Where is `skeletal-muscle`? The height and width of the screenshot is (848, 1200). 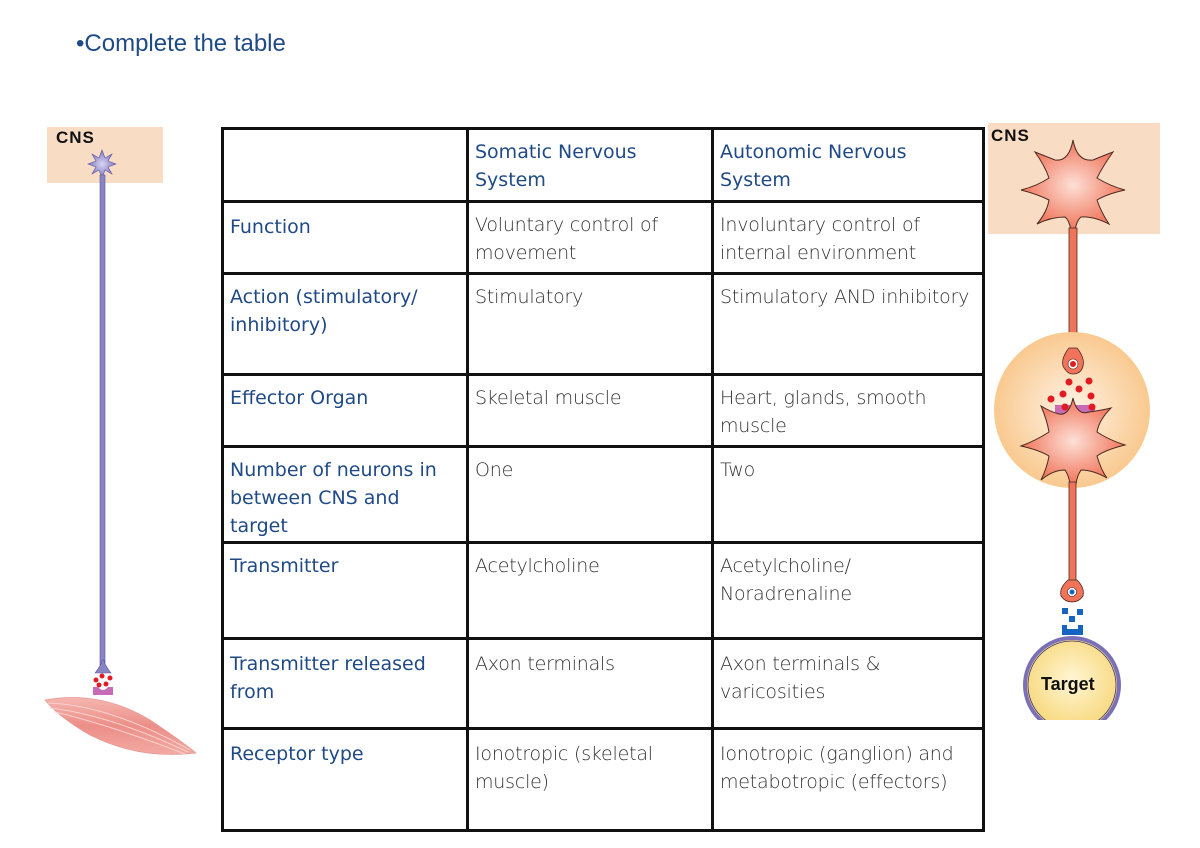
skeletal-muscle is located at coordinates (120, 726).